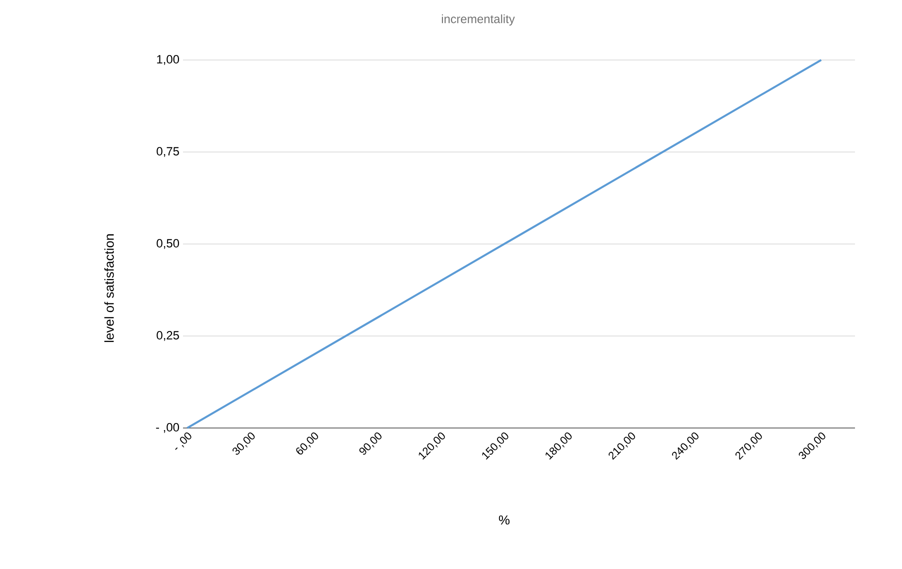 This screenshot has height=569, width=902. I want to click on x-tick-label: - ,00, so click(183, 441).